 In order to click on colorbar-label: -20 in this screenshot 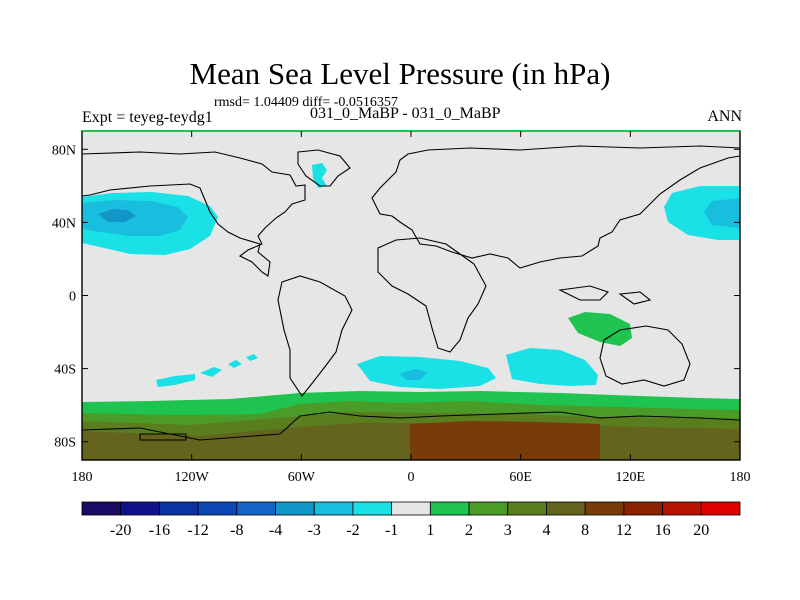, I will do `click(120, 530)`.